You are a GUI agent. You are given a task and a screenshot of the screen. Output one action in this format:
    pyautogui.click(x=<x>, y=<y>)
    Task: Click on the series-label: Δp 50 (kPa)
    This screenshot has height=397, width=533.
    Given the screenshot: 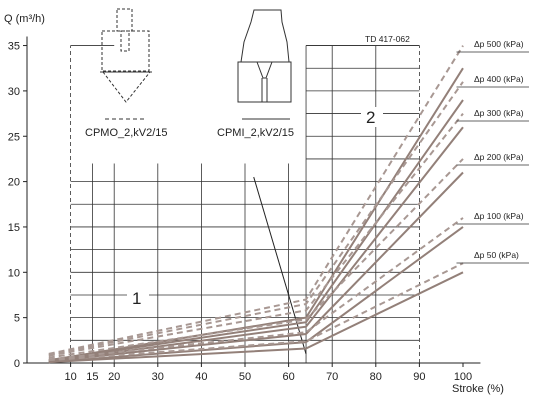 What is the action you would take?
    pyautogui.click(x=496, y=255)
    